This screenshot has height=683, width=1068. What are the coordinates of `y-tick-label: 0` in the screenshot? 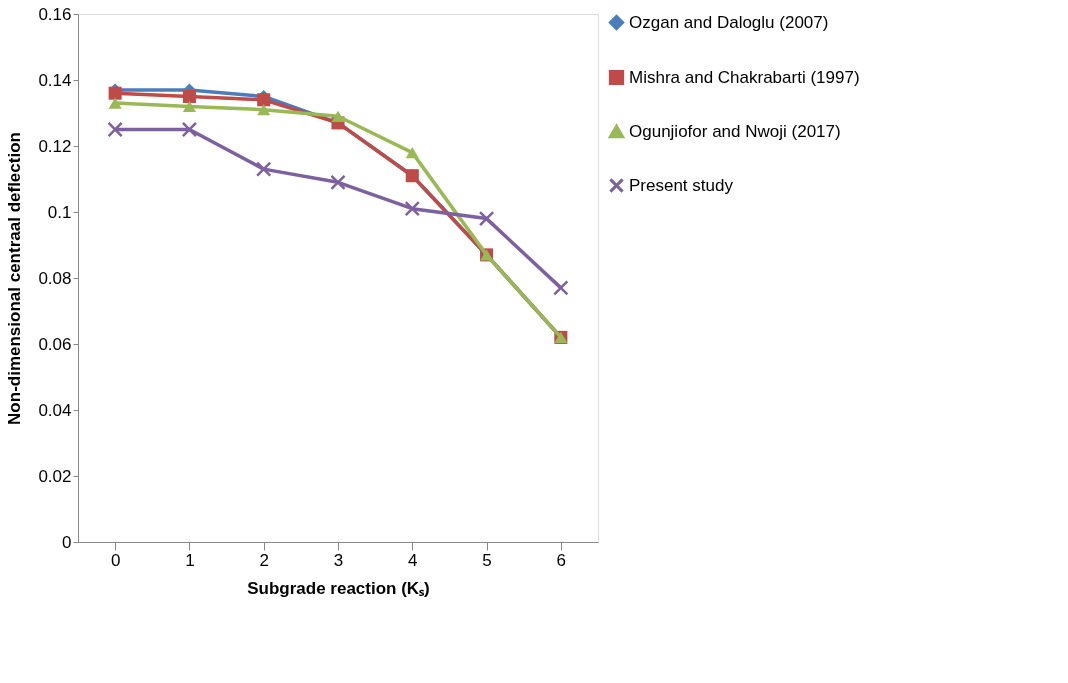 It's located at (67, 542).